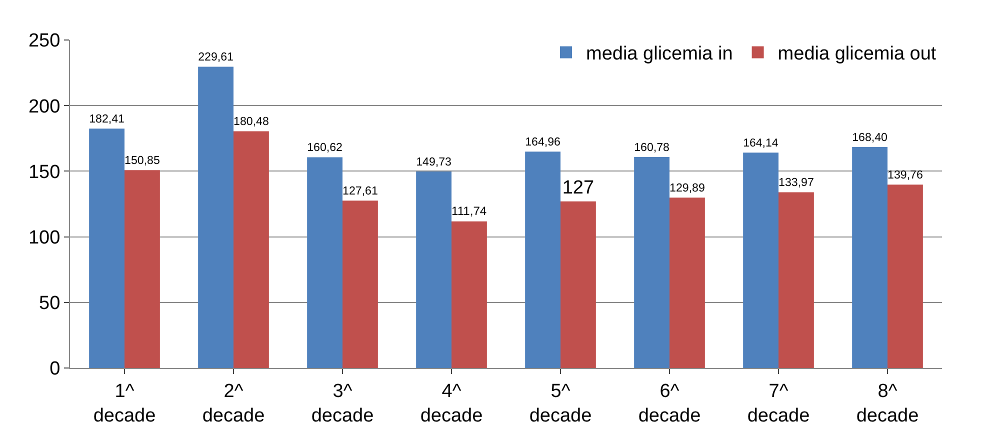 The height and width of the screenshot is (448, 992). What do you see at coordinates (542, 142) in the screenshot?
I see `data-label: 164,96` at bounding box center [542, 142].